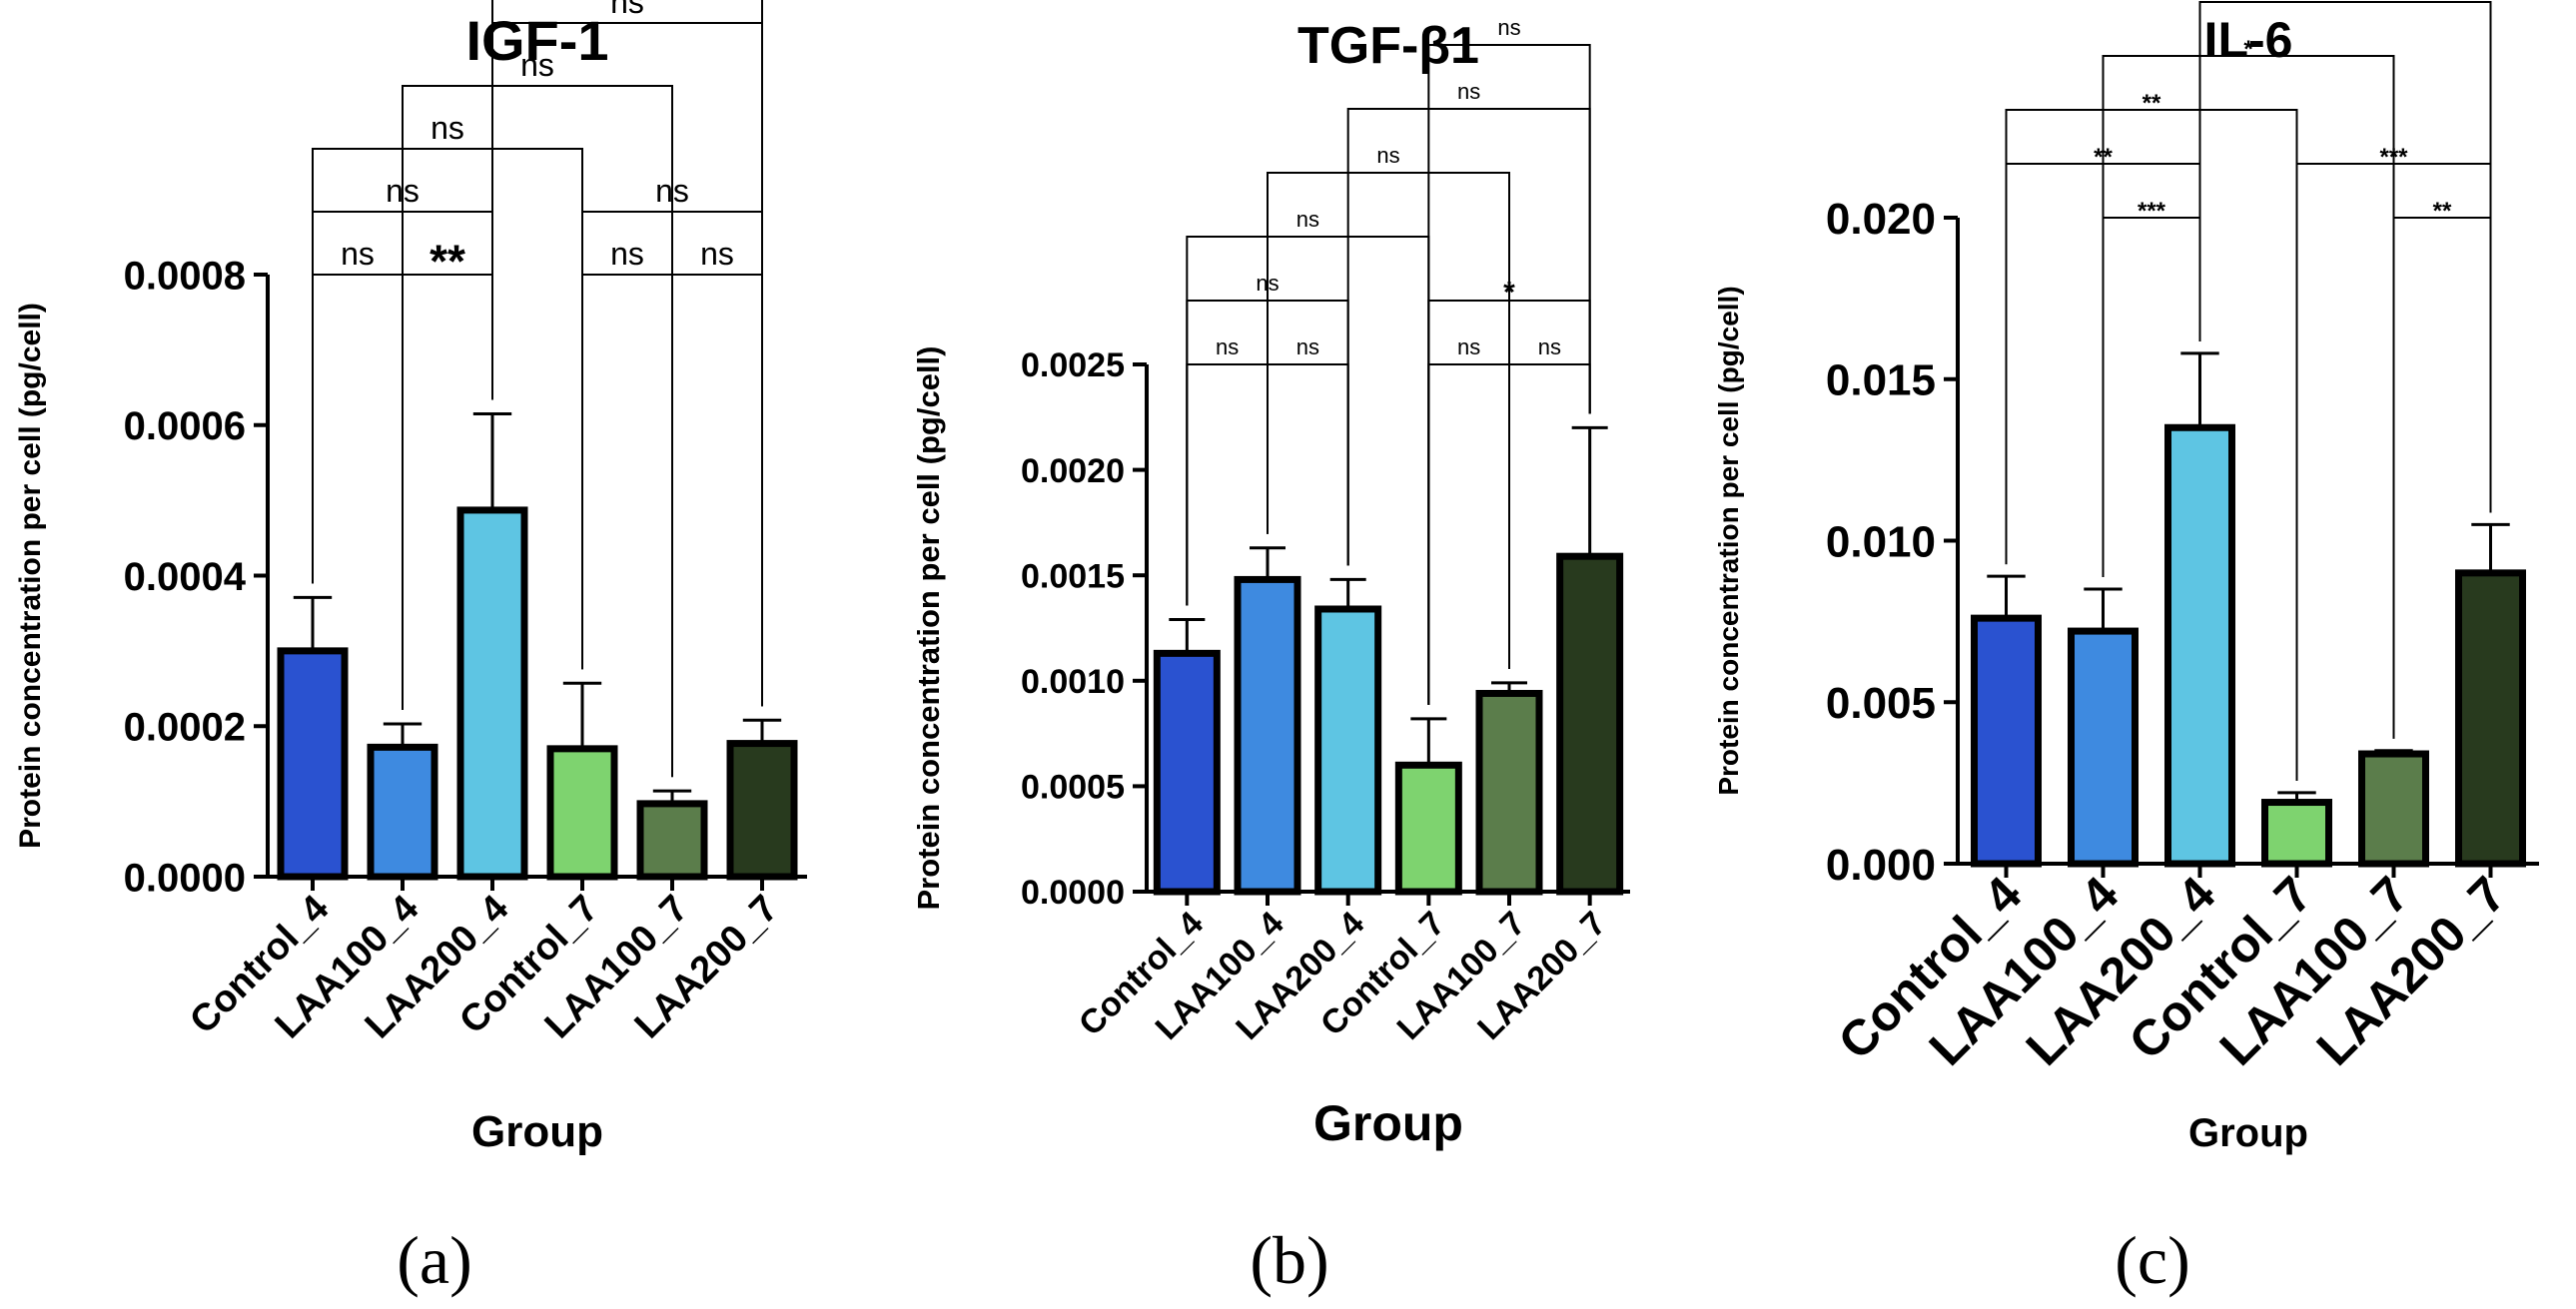 Image resolution: width=2576 pixels, height=1309 pixels. What do you see at coordinates (1073, 682) in the screenshot?
I see `y-tick-label: 0.0010` at bounding box center [1073, 682].